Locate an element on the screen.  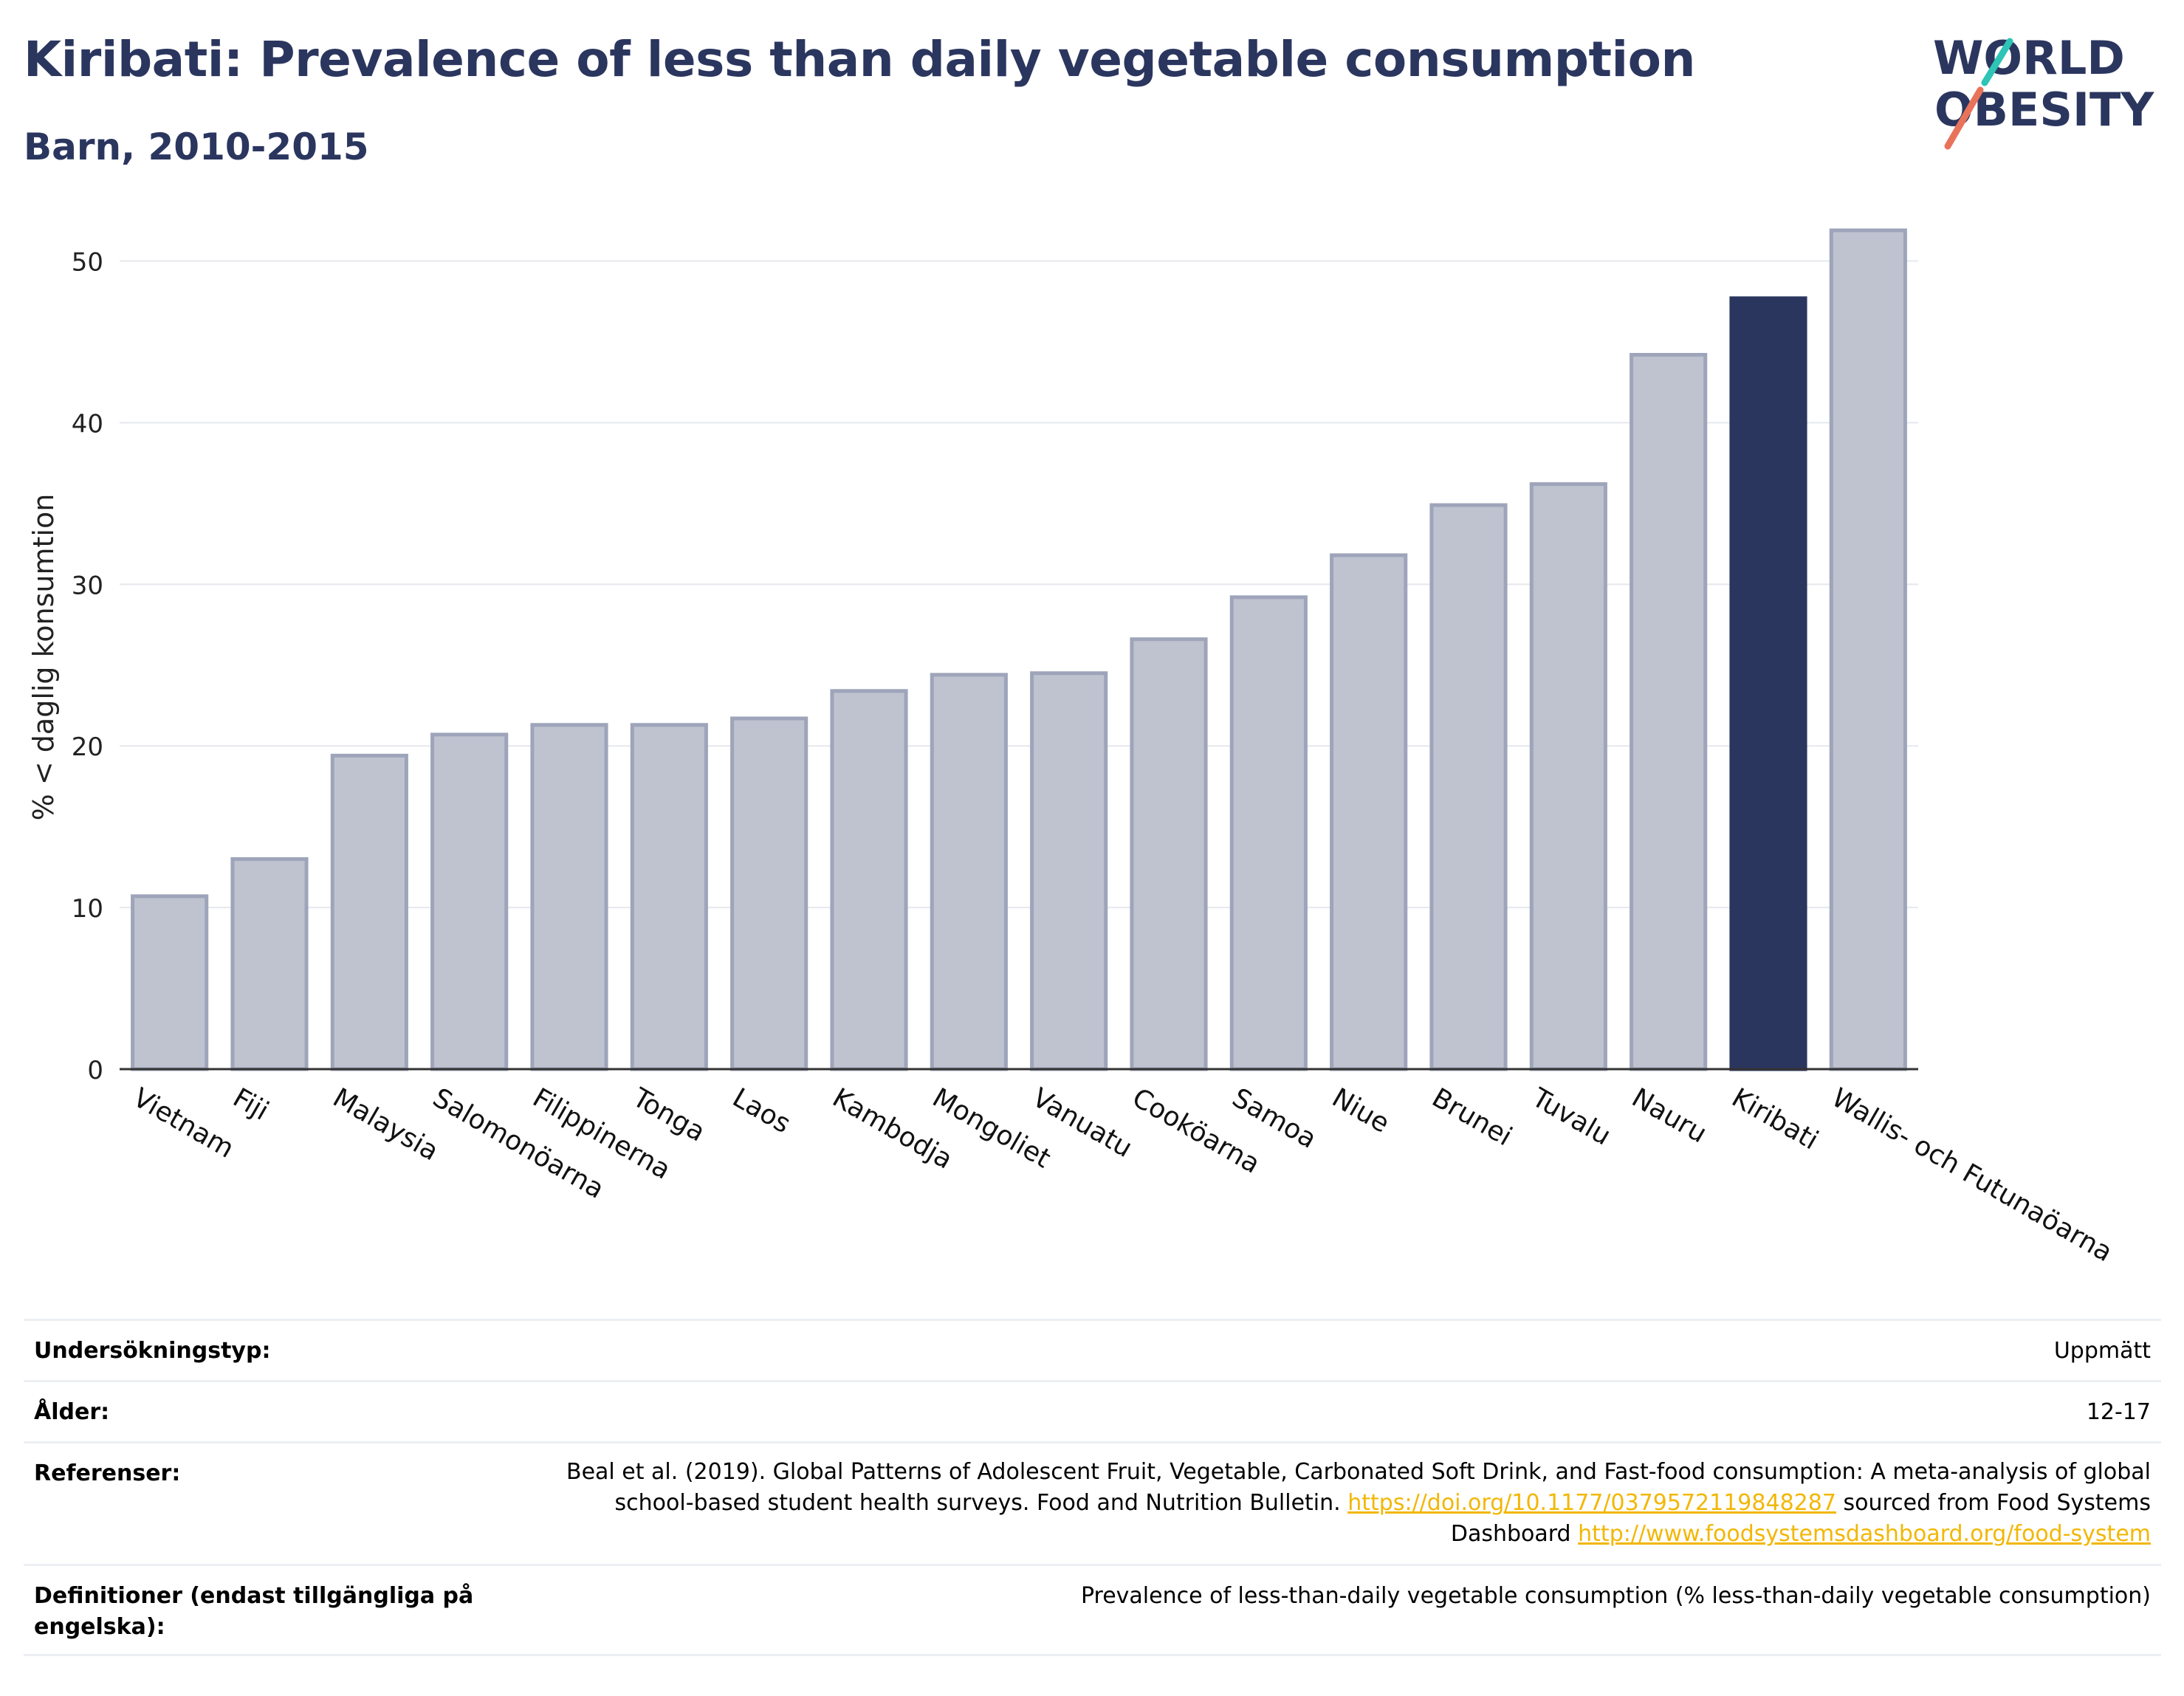
bar-brunei is located at coordinates (1469, 787).